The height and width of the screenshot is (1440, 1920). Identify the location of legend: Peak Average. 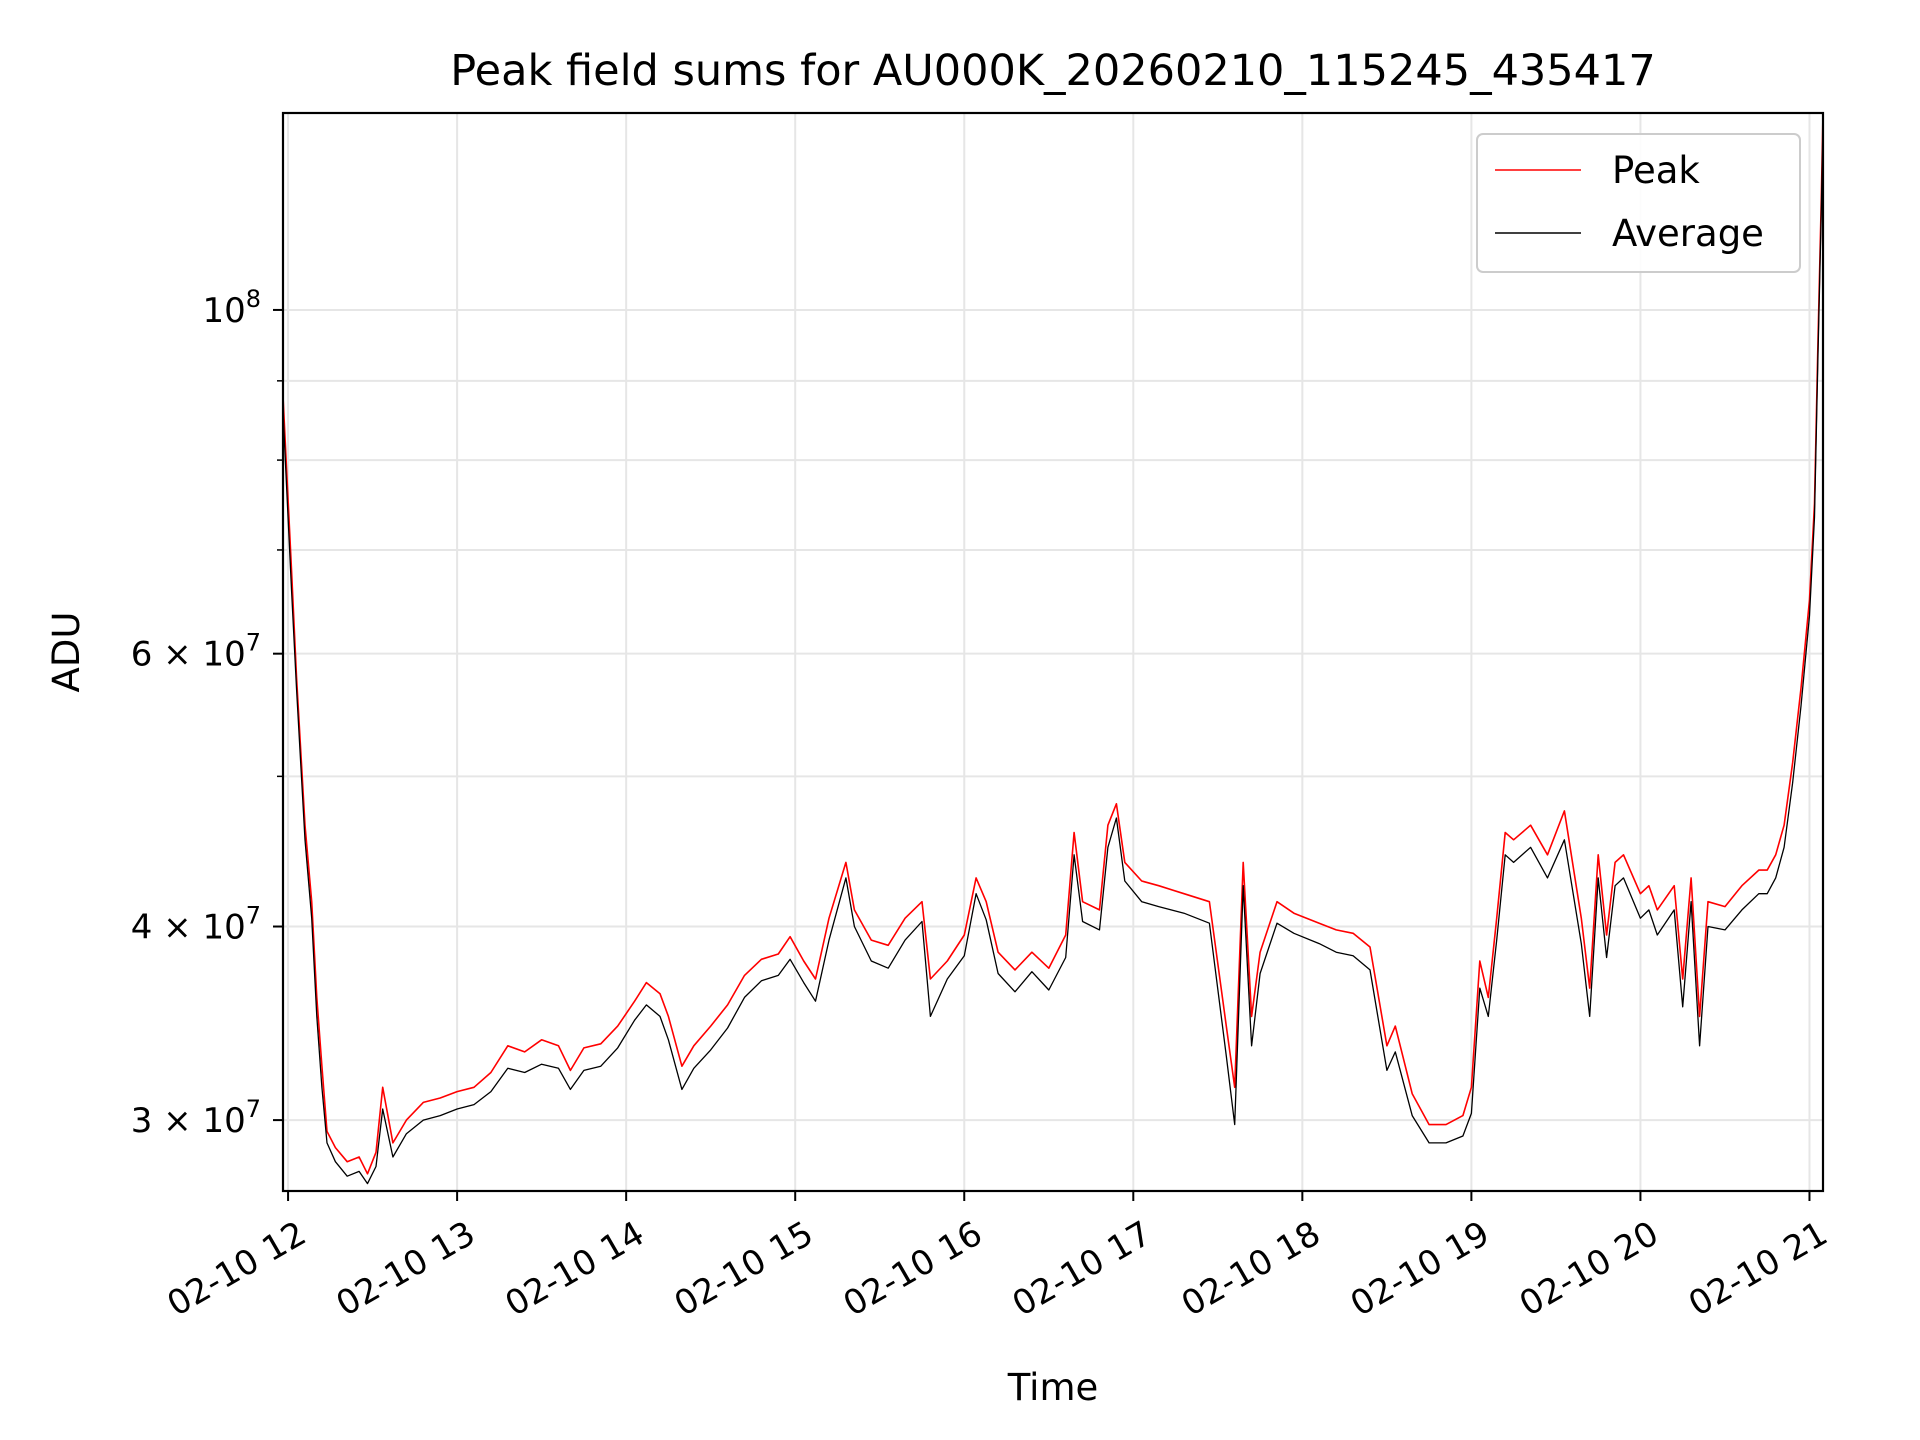
(1638, 203).